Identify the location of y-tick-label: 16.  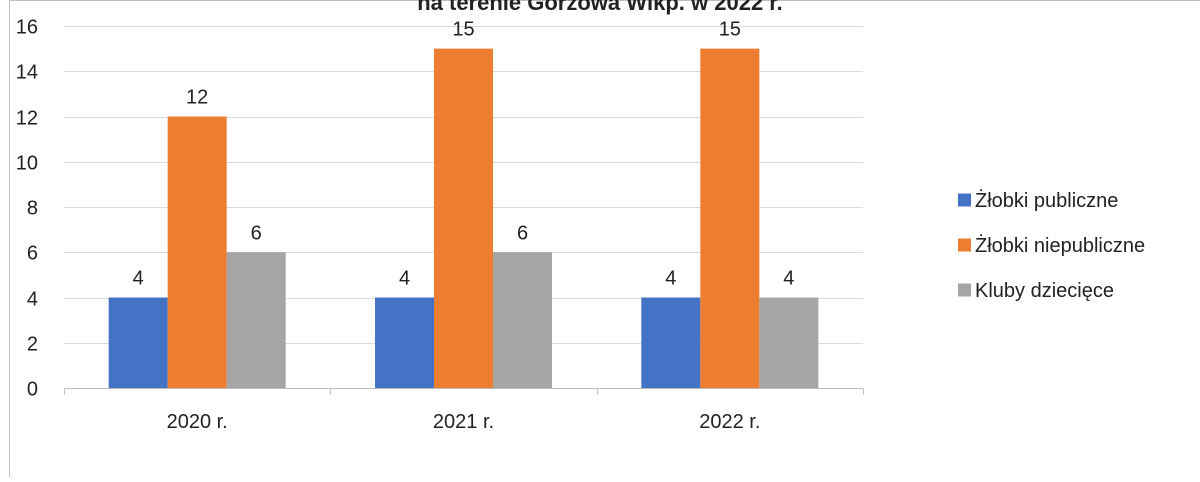
(27, 28).